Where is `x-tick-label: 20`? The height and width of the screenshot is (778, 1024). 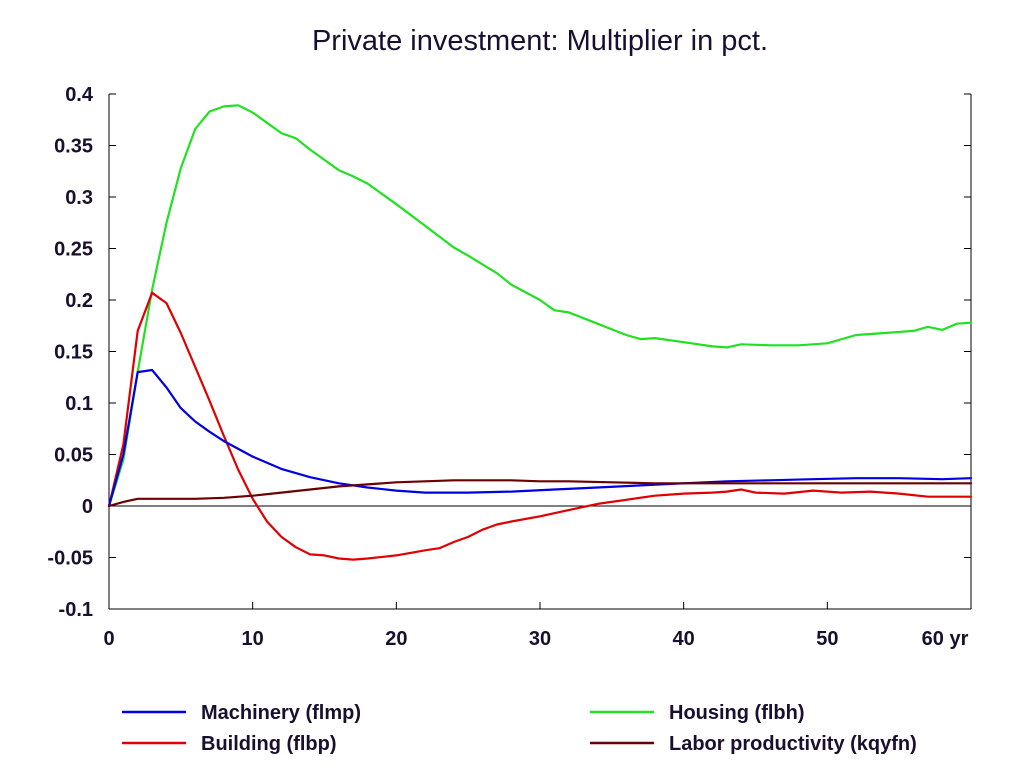 x-tick-label: 20 is located at coordinates (396, 639).